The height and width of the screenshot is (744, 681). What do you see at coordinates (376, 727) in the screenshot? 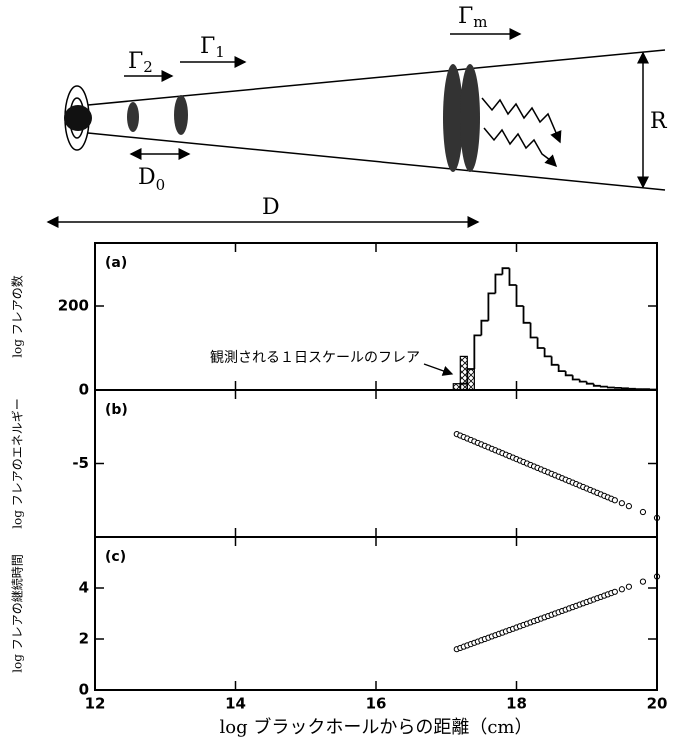
I see `x-axis-label: log ブラックホールからの距離（cm）` at bounding box center [376, 727].